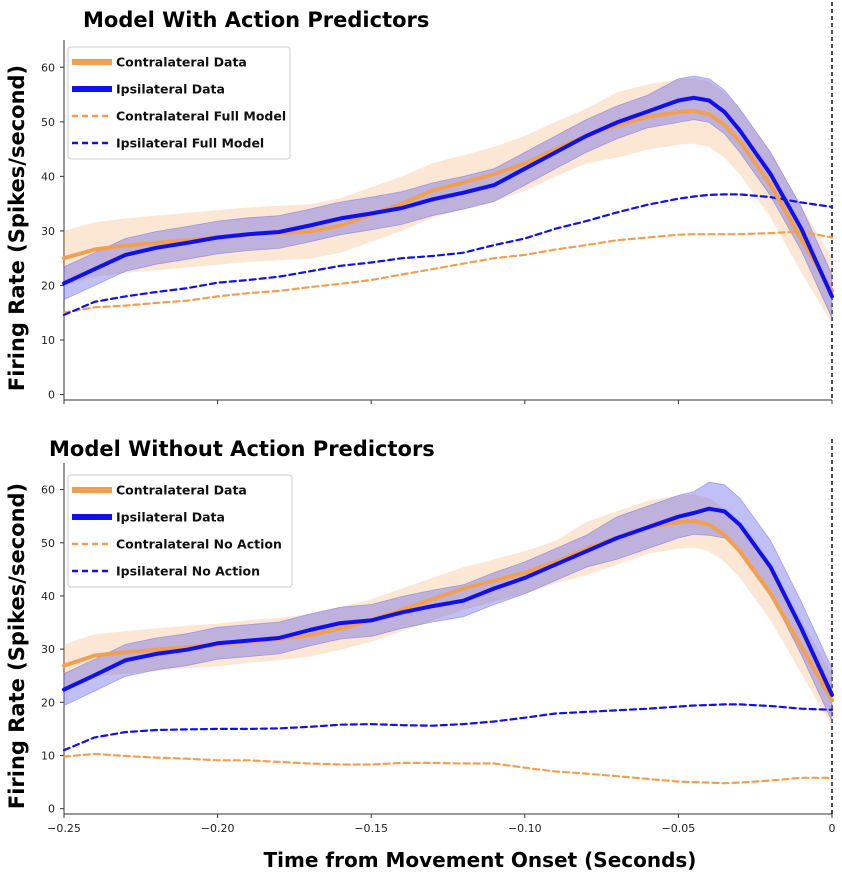 This screenshot has height=880, width=842. Describe the element at coordinates (64, 828) in the screenshot. I see `x-tick-label: −0.25` at that location.